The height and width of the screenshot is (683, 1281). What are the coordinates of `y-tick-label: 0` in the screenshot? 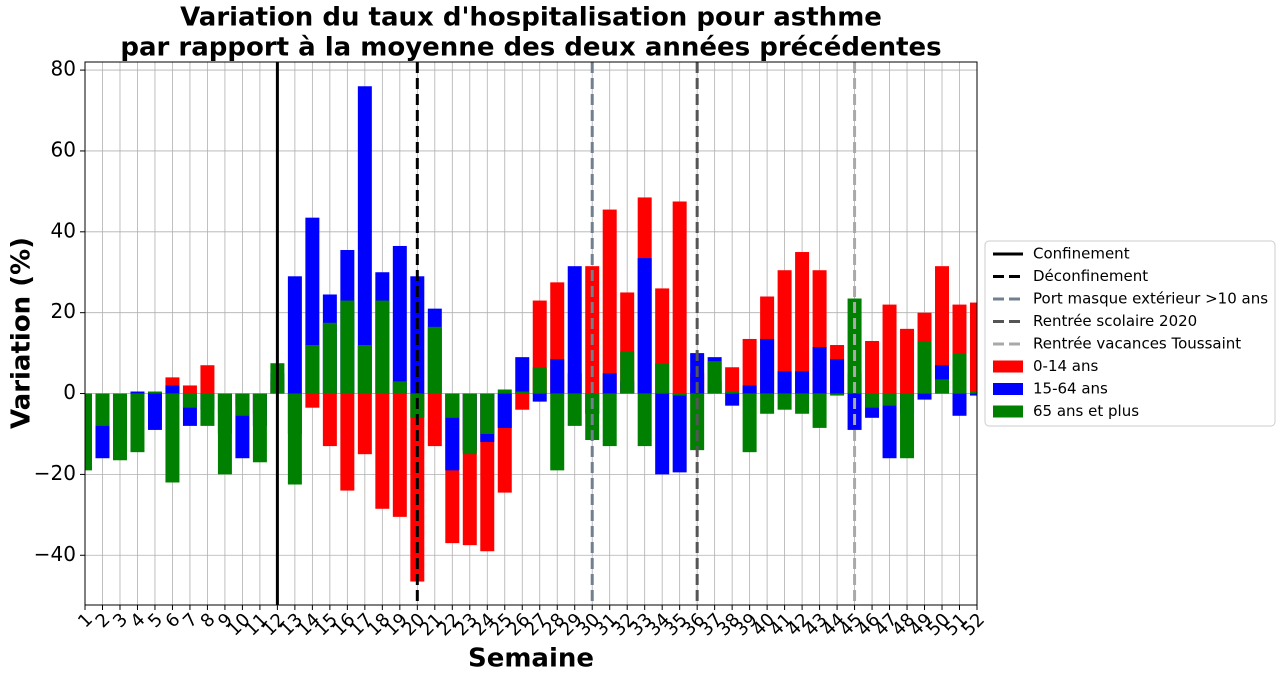 It's located at (69, 392).